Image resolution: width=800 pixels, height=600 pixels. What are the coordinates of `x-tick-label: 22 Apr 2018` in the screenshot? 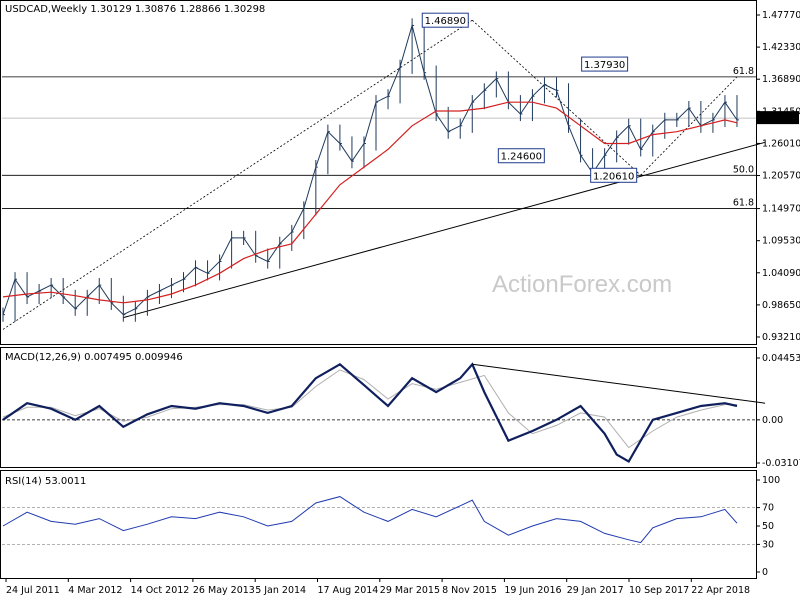 It's located at (720, 590).